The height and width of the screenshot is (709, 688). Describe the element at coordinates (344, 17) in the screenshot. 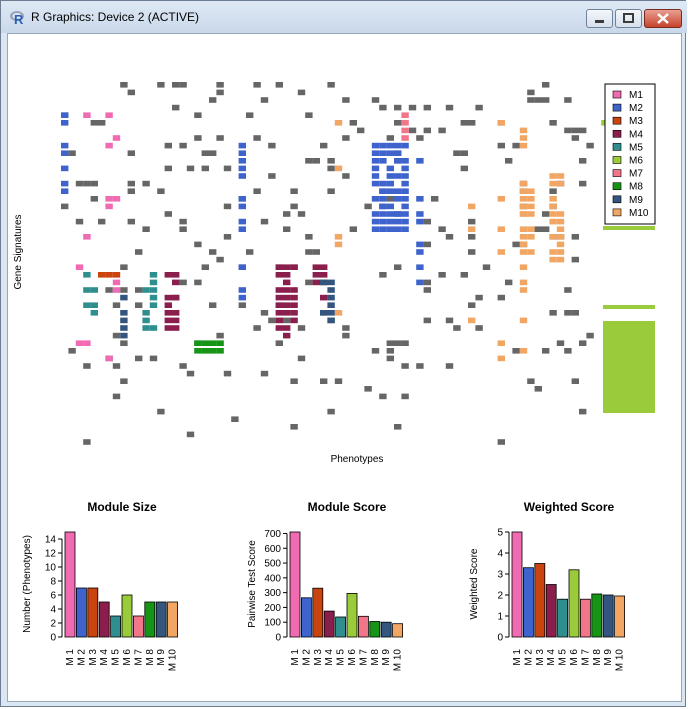

I see `title-bar: R R Graphics: Device 2 (ACTIVE)` at that location.